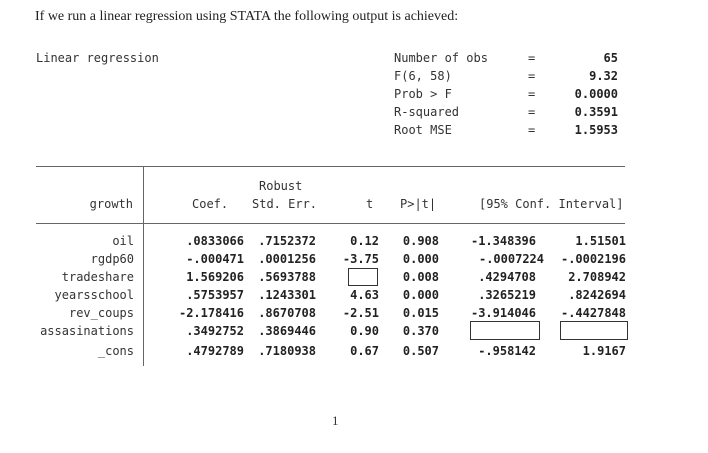 This screenshot has width=708, height=453. Describe the element at coordinates (423, 94) in the screenshot. I see `stat-label-probf: Prob > F` at that location.